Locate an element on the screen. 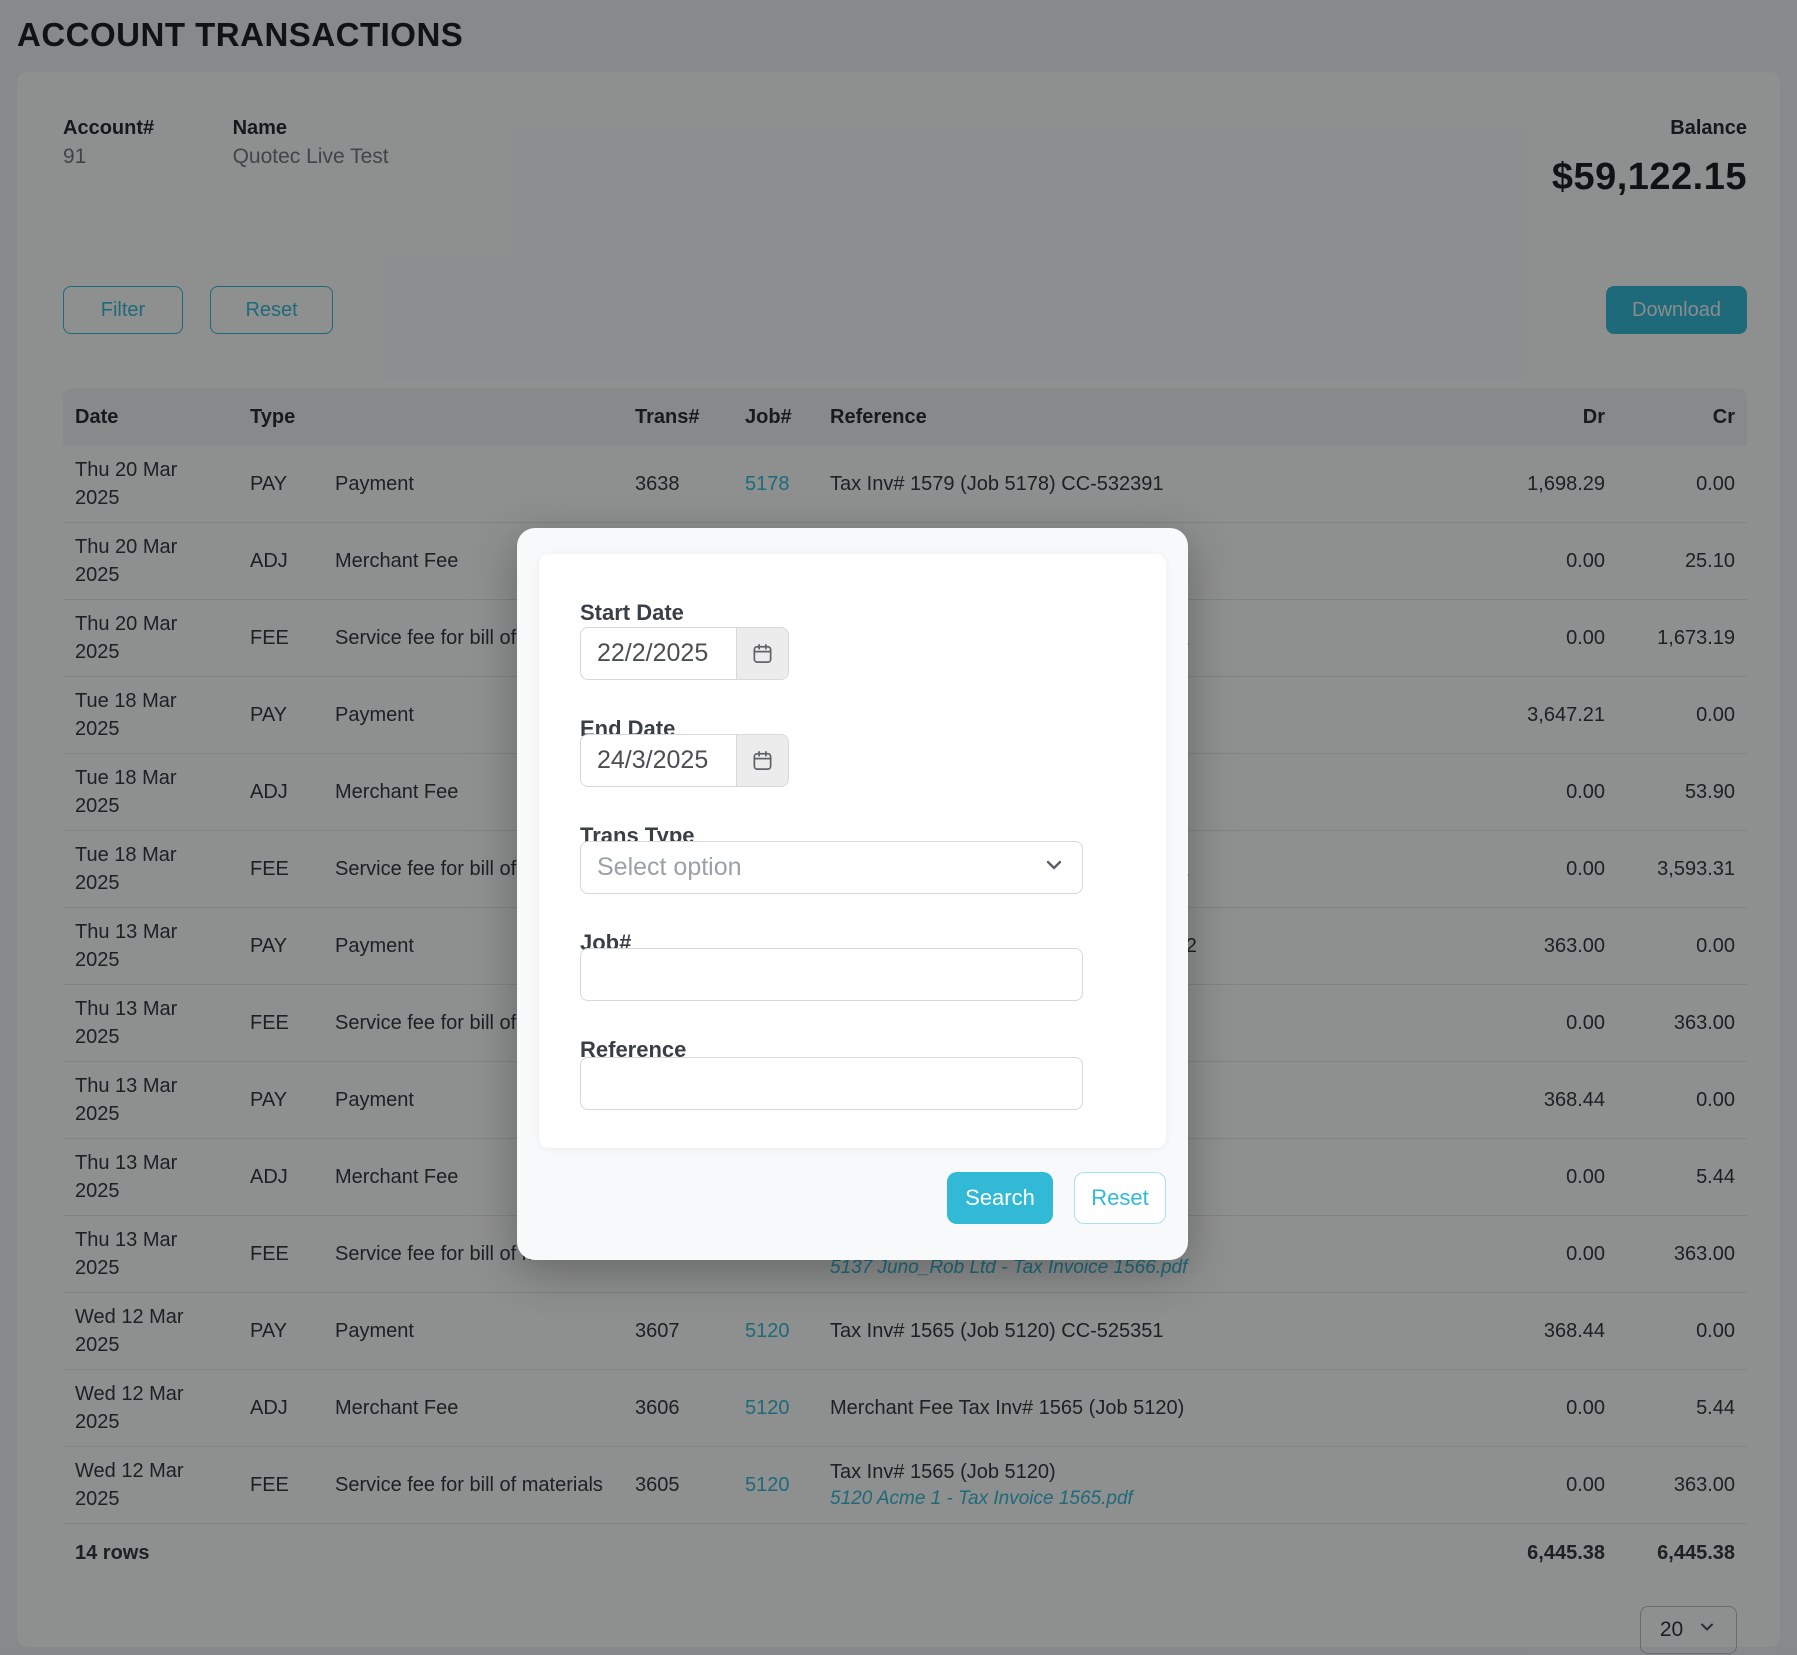 Image resolution: width=1797 pixels, height=1655 pixels. end-date-group is located at coordinates (684, 760).